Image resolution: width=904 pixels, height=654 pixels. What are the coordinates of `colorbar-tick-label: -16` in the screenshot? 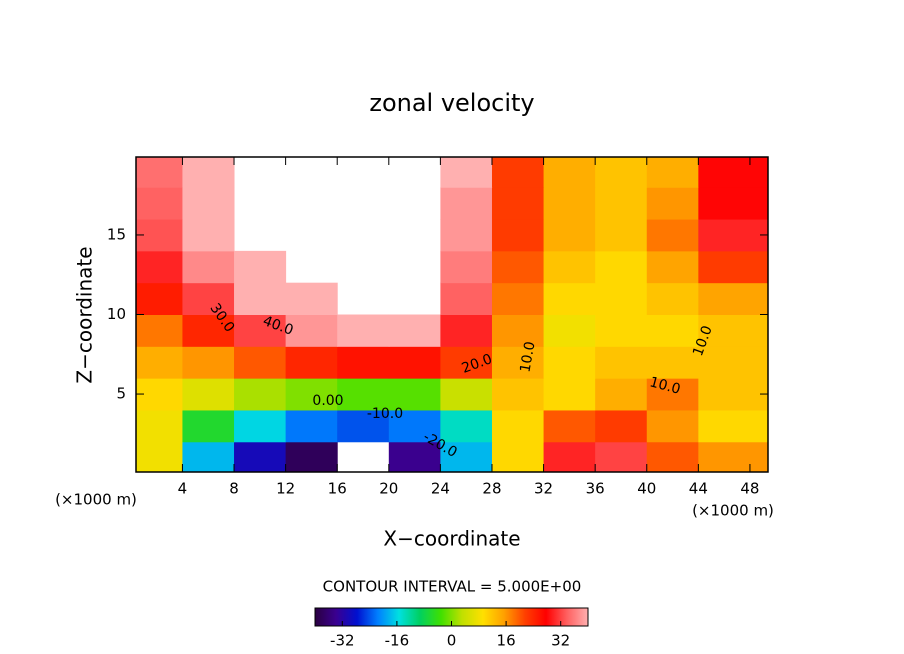 It's located at (397, 641).